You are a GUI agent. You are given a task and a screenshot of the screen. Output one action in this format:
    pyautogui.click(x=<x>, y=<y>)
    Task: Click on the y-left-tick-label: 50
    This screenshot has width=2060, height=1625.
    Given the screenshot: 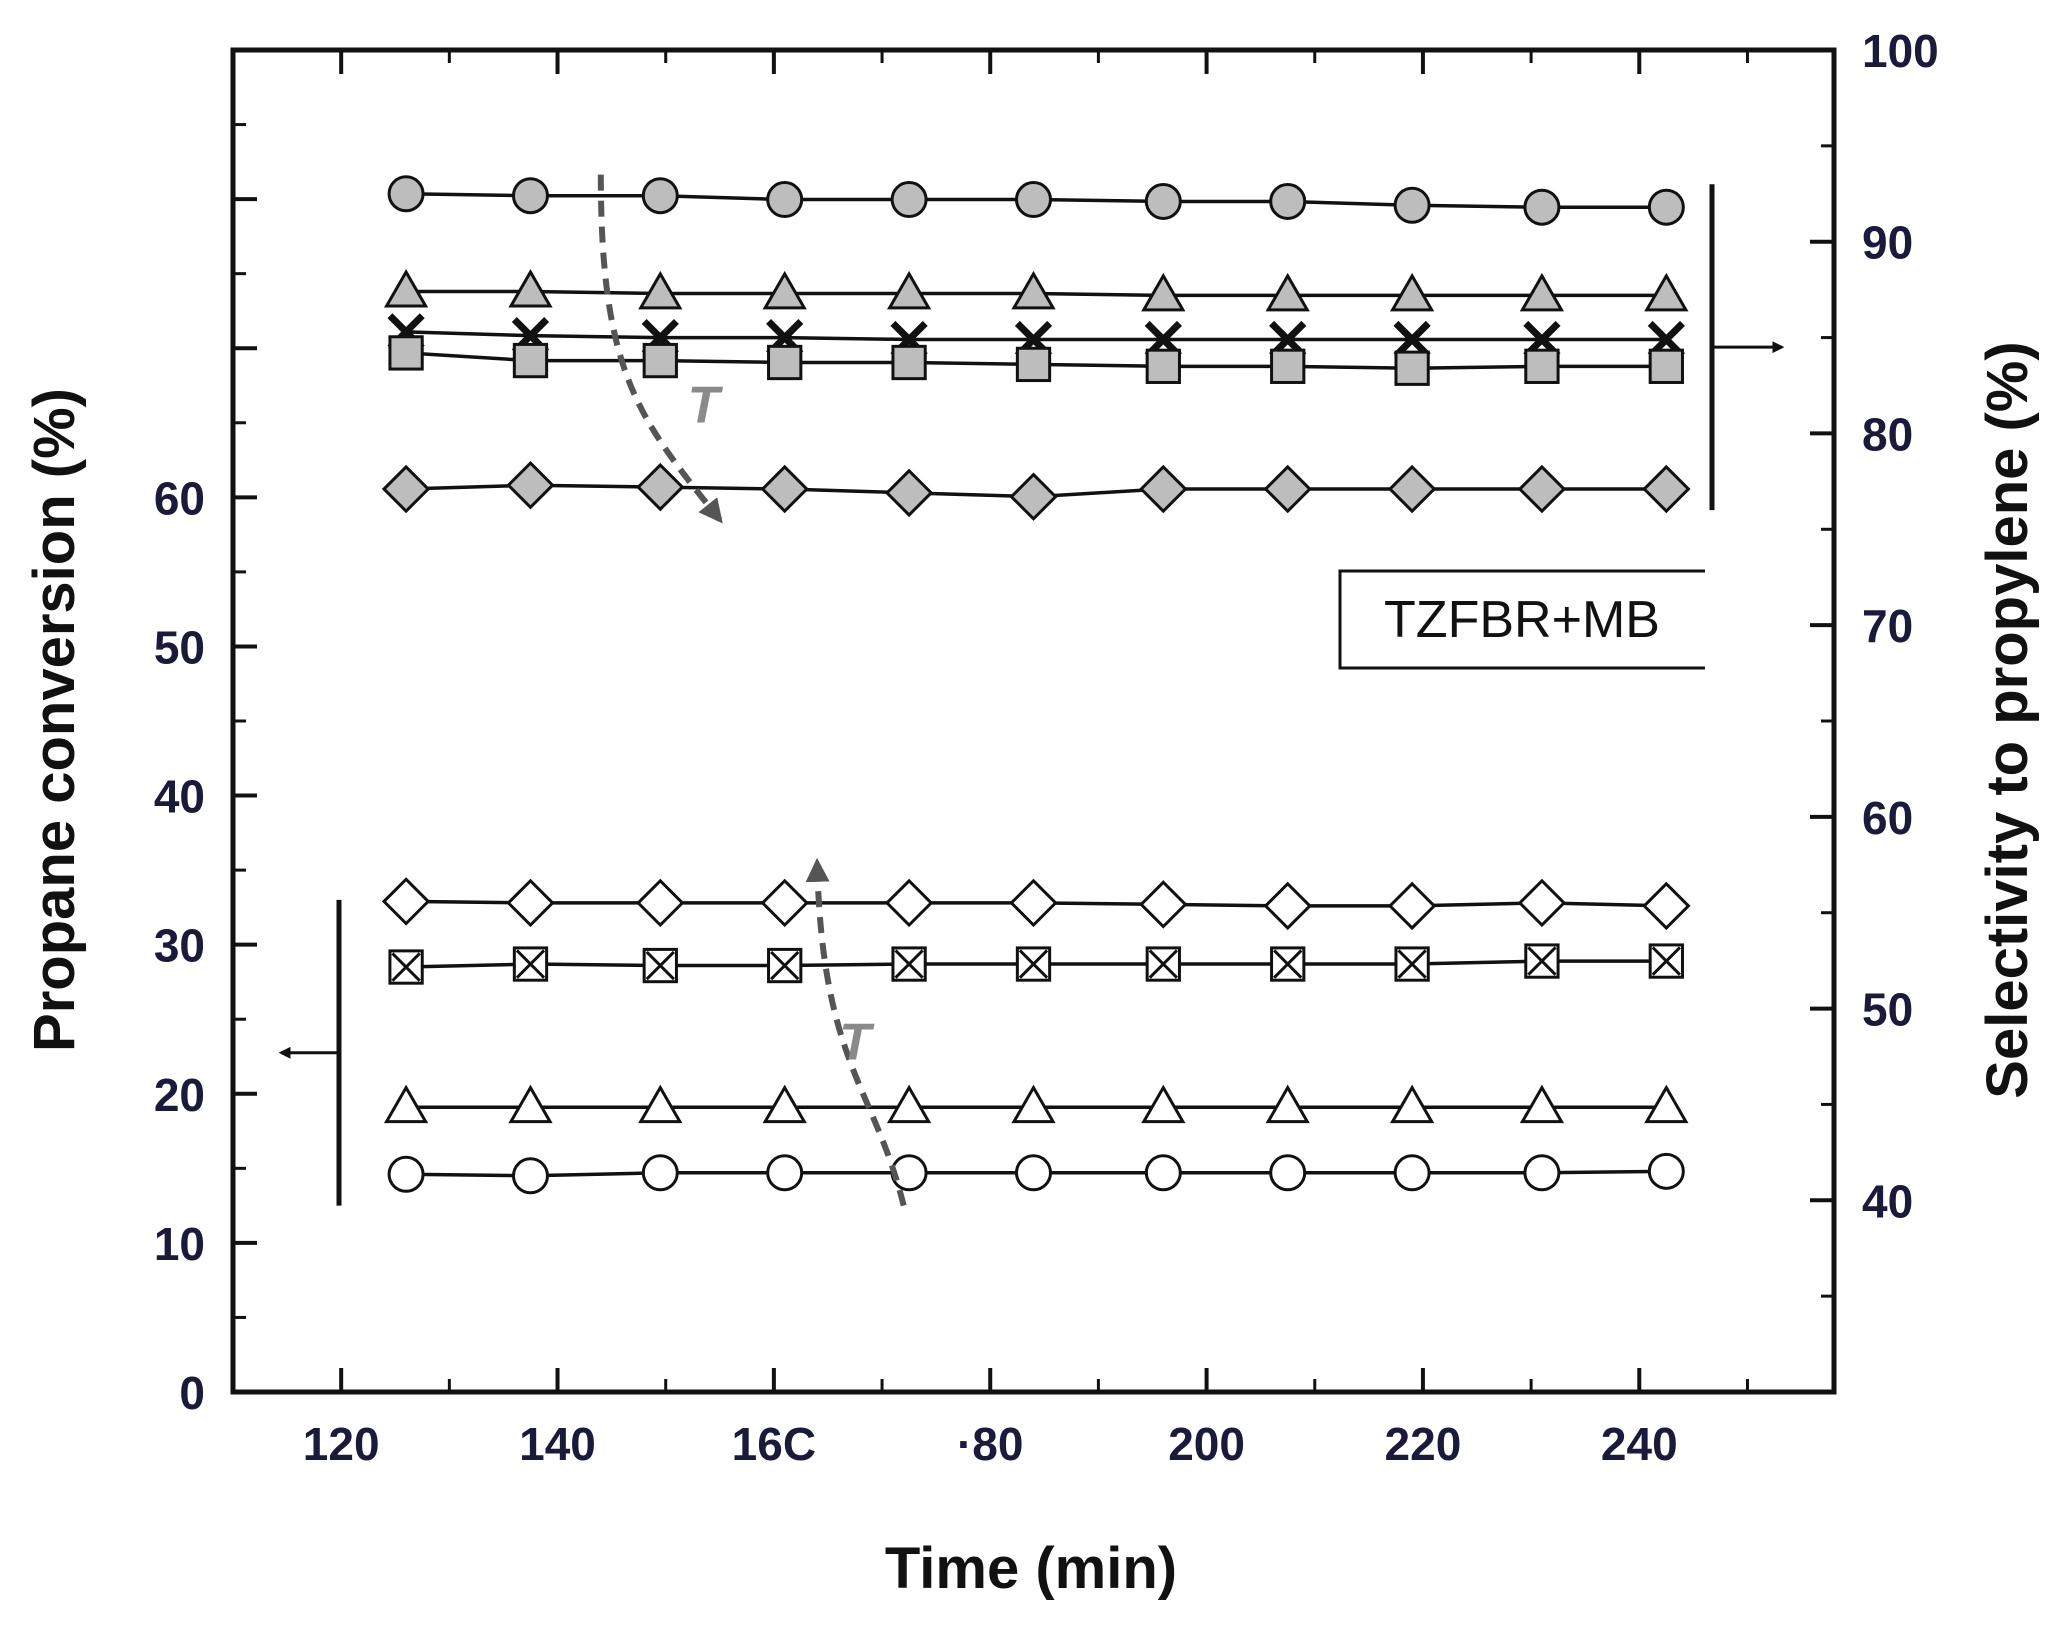 What is the action you would take?
    pyautogui.click(x=179, y=647)
    